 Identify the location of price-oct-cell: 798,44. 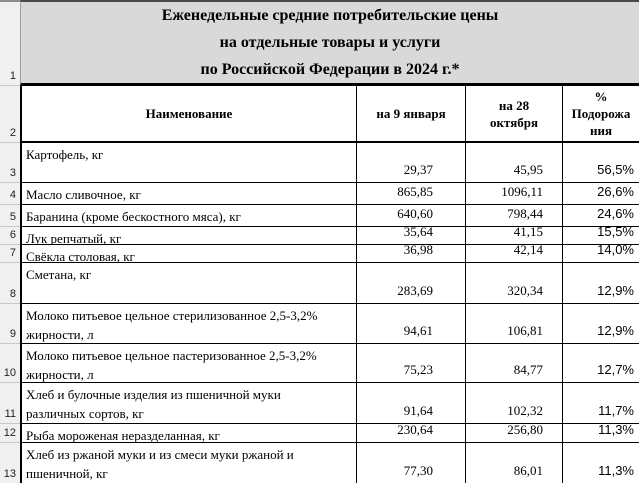
(514, 216).